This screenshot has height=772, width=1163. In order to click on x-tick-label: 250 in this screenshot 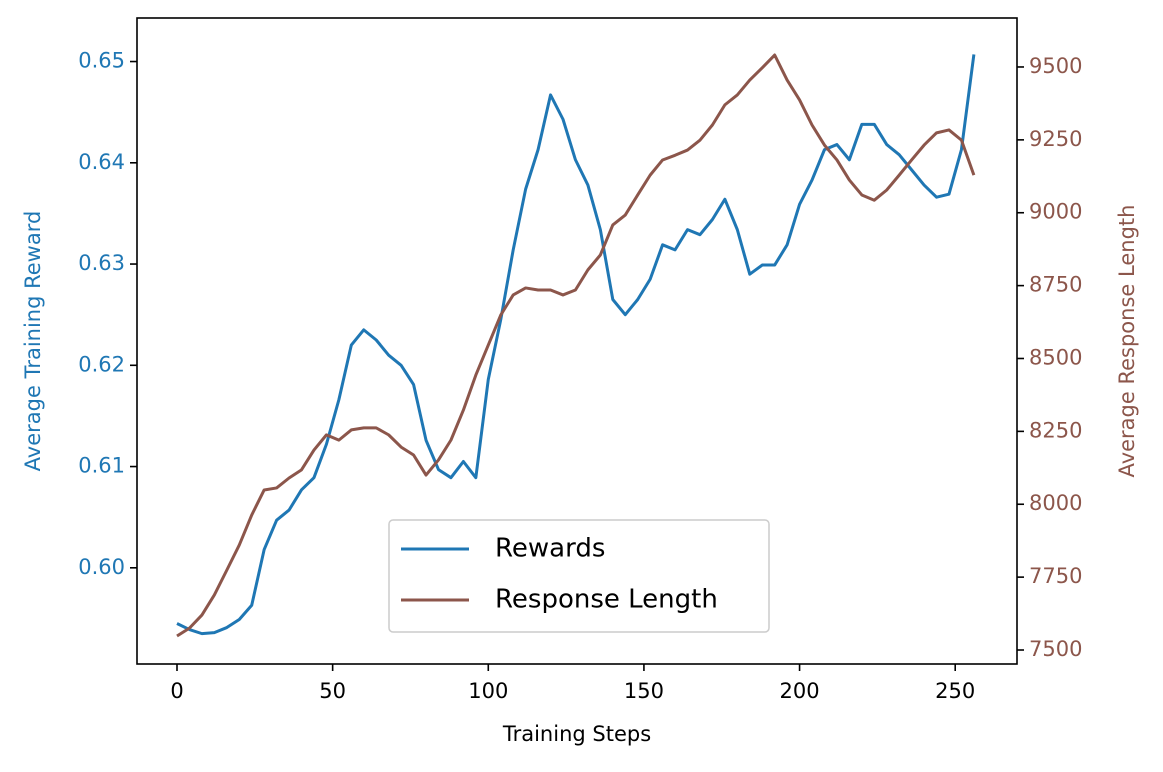, I will do `click(955, 691)`.